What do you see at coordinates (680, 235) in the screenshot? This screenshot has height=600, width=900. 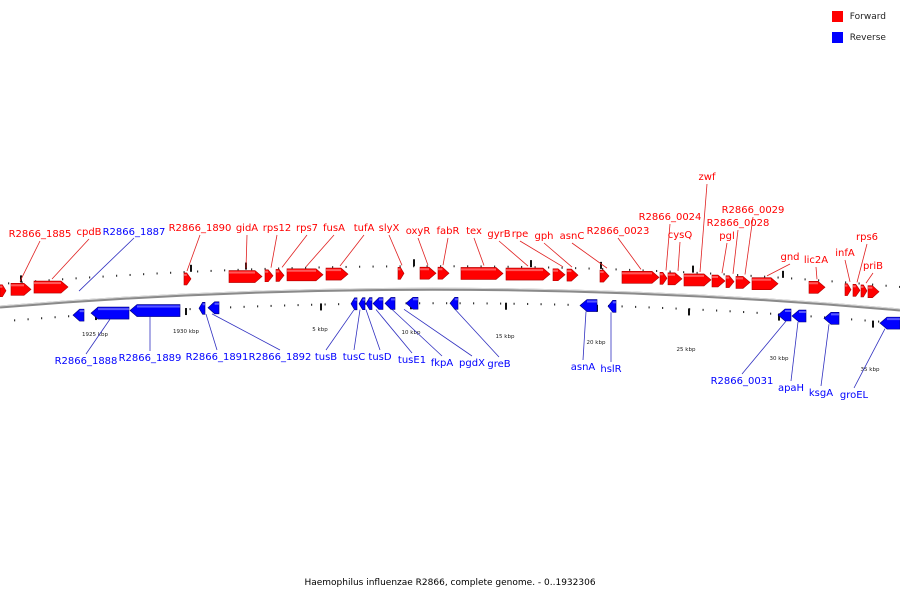 I see `forward-gene-label: cysQ` at bounding box center [680, 235].